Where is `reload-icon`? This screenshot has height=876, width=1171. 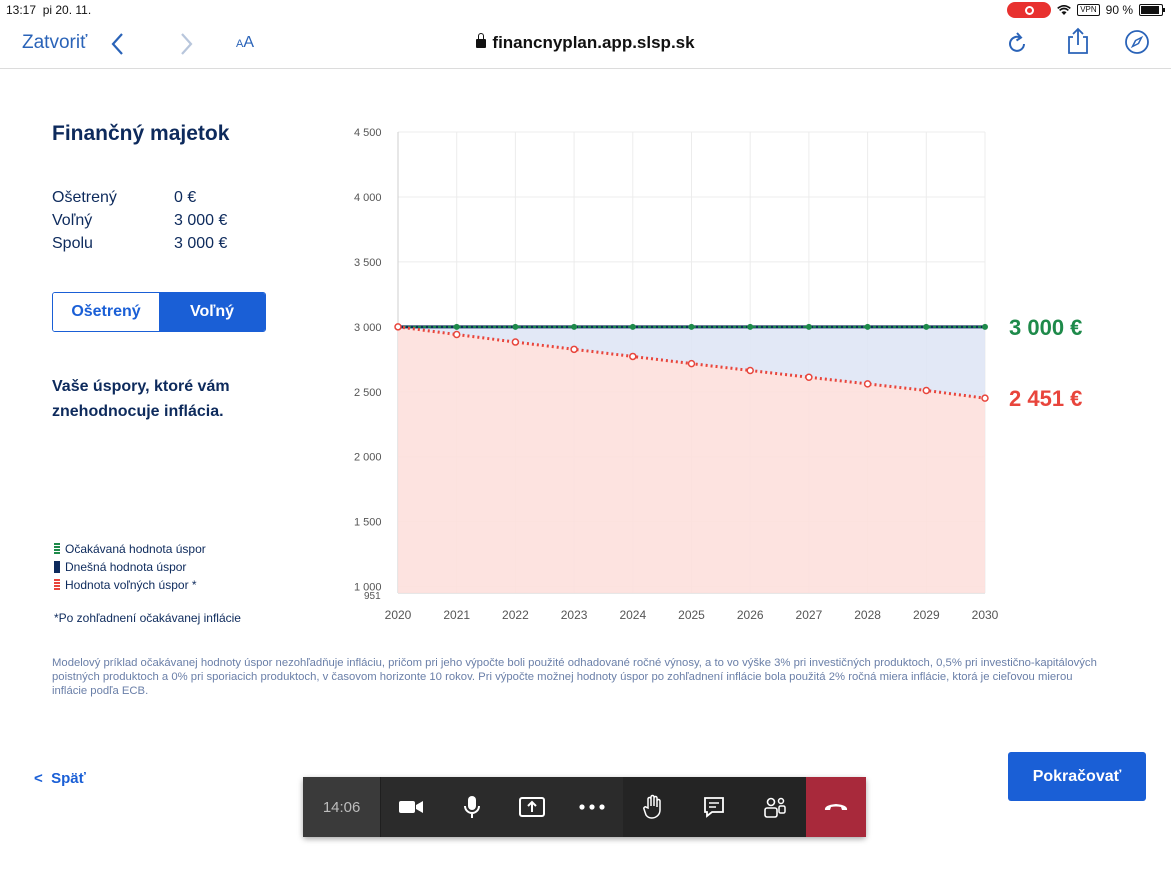
reload-icon is located at coordinates (1018, 43).